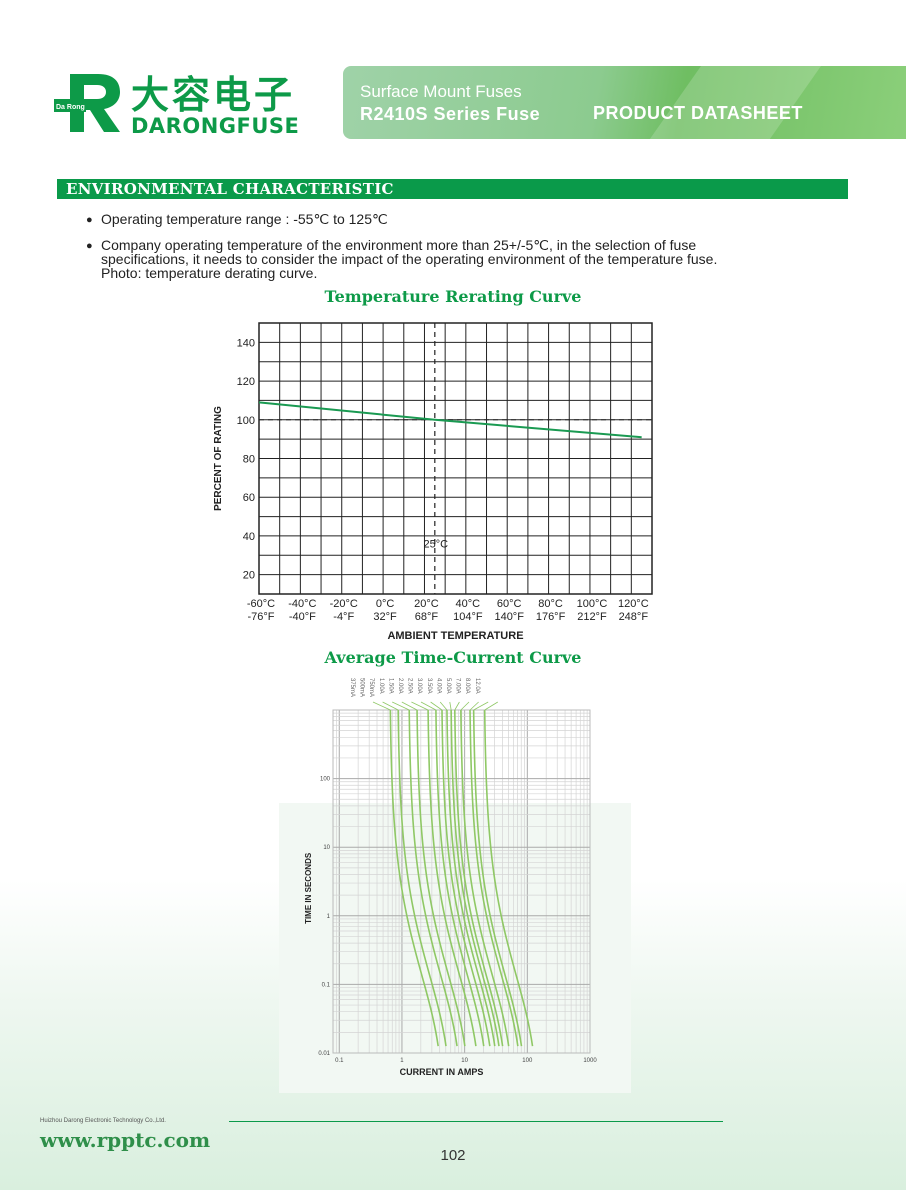 The height and width of the screenshot is (1190, 906). I want to click on x-tick-label: 1000, so click(590, 1061).